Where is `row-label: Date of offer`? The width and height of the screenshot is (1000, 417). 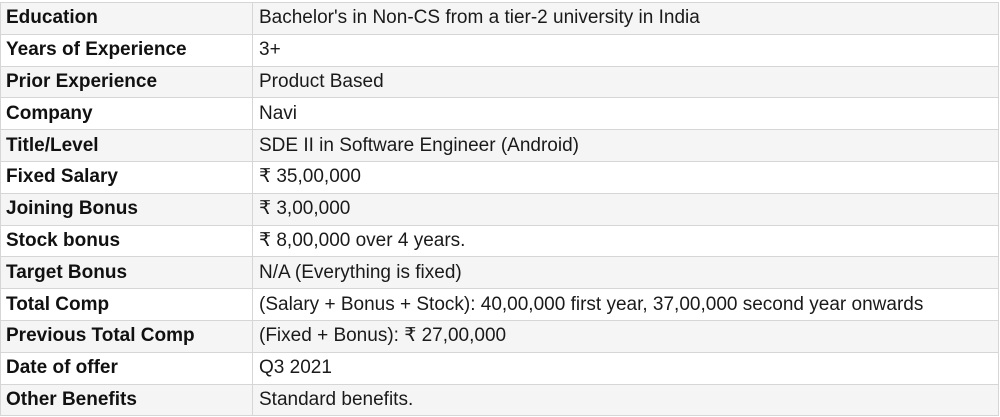
row-label: Date of offer is located at coordinates (126, 368).